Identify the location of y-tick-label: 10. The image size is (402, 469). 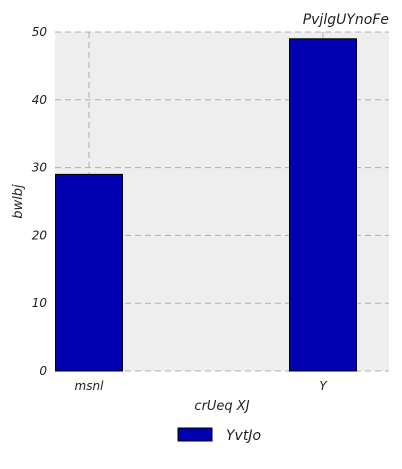
(40, 303).